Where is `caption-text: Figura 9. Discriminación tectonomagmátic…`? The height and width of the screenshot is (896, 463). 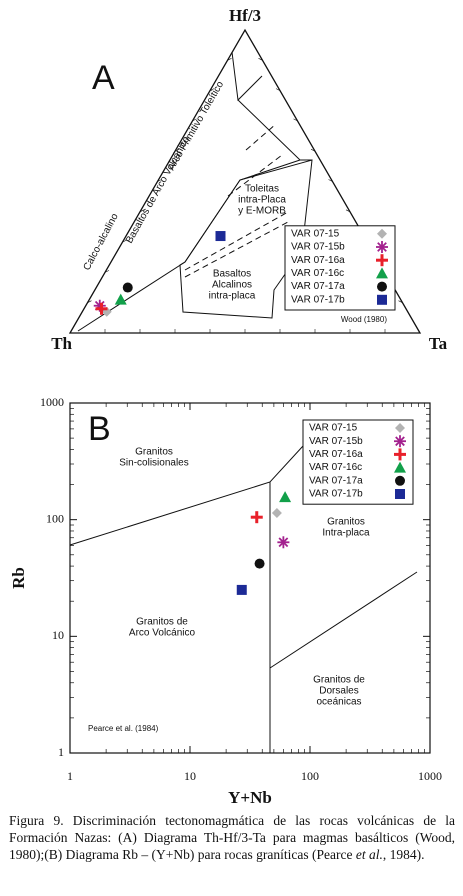
caption-text: Figura 9. Discriminación tectonomagmátic… is located at coordinates (232, 837).